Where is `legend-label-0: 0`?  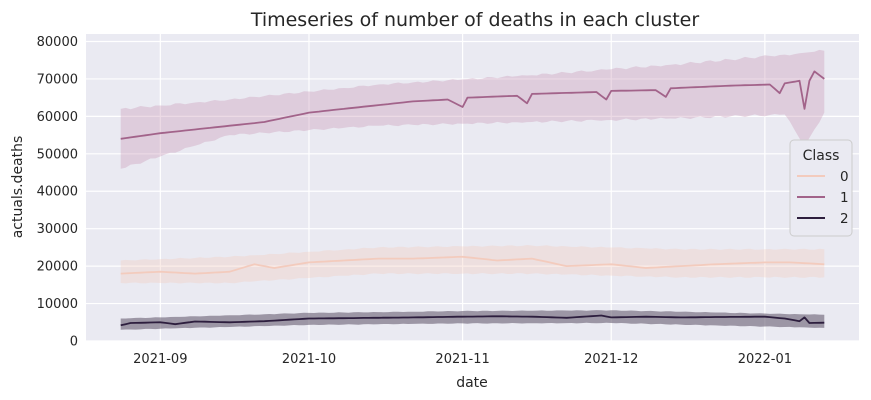 legend-label-0: 0 is located at coordinates (844, 177).